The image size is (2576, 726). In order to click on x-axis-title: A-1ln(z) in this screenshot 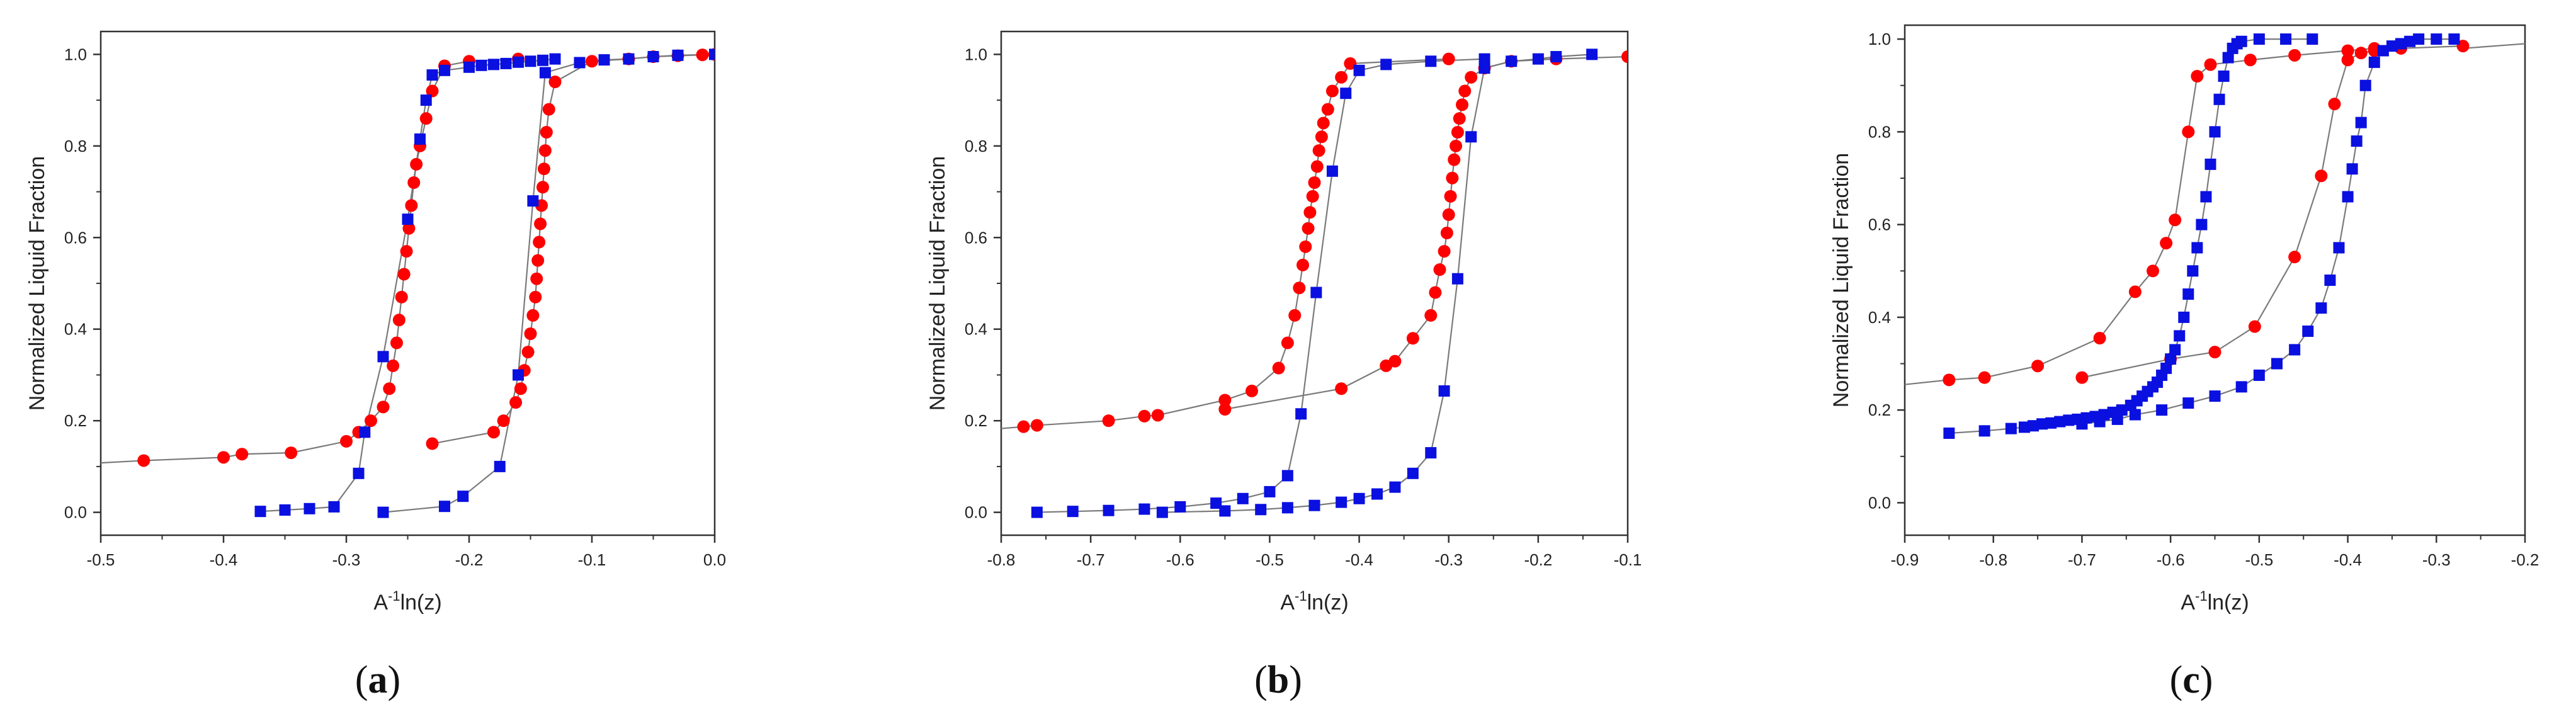, I will do `click(407, 601)`.